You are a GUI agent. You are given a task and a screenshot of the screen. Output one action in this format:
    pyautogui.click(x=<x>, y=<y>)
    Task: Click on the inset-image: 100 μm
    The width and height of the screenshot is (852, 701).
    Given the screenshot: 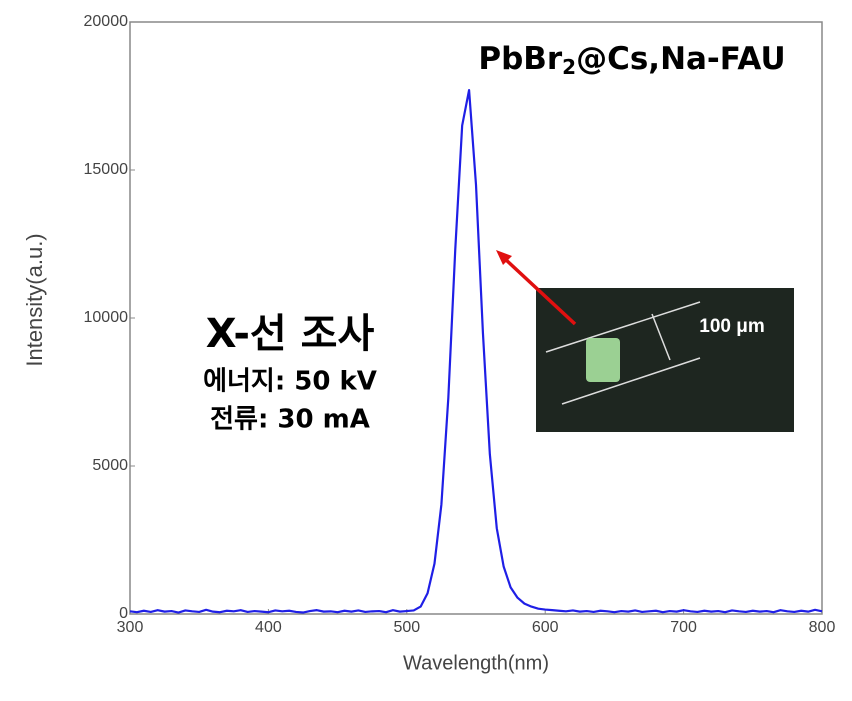 What is the action you would take?
    pyautogui.click(x=665, y=360)
    